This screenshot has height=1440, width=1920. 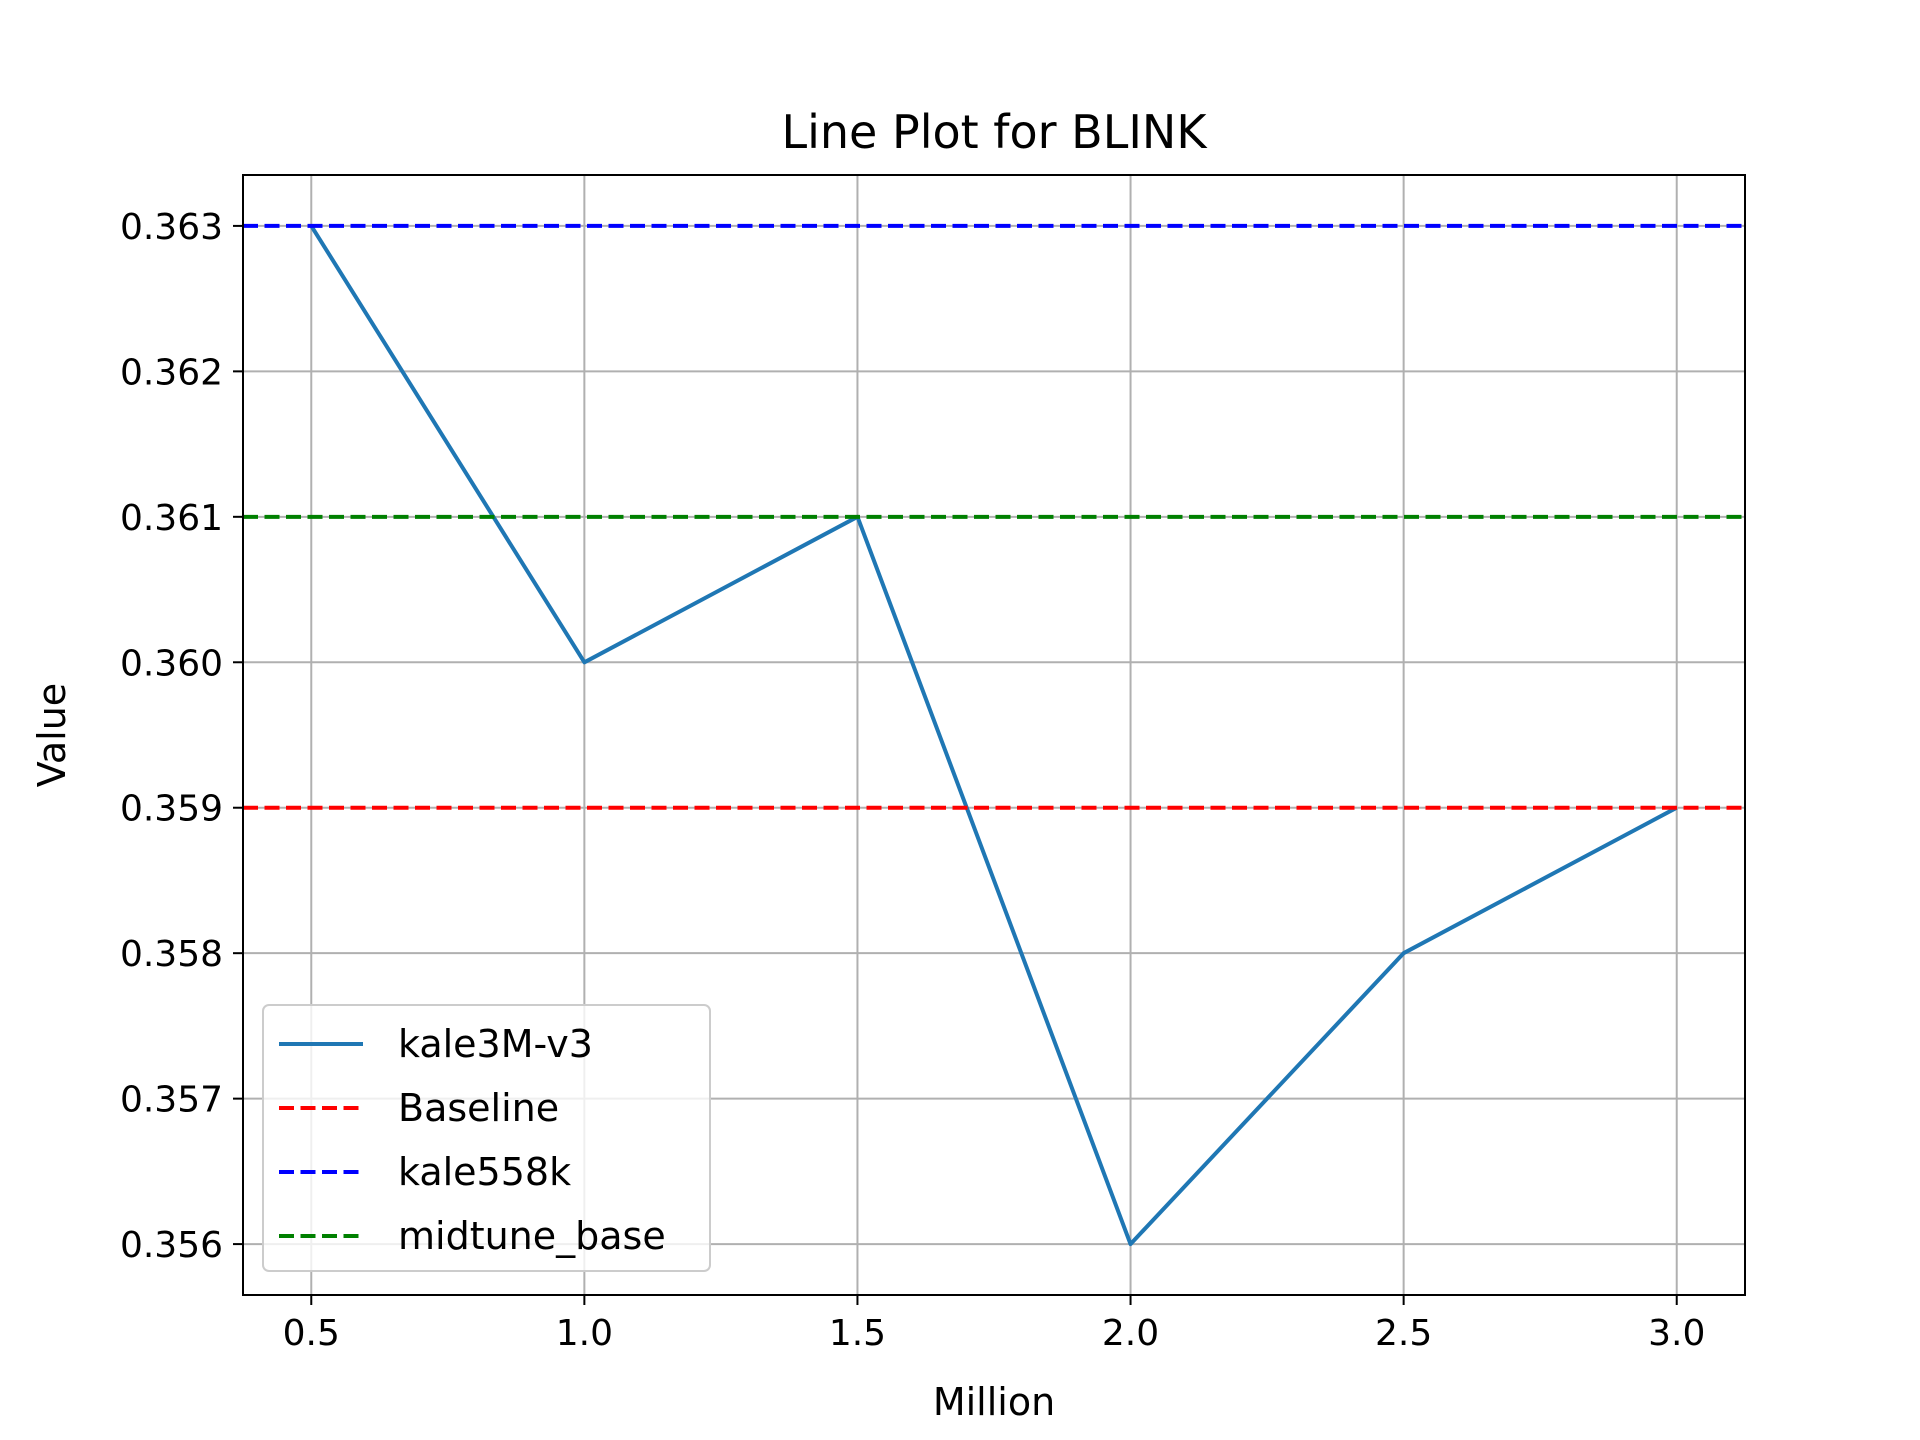 I want to click on x-axis-label: Million, so click(x=994, y=1402).